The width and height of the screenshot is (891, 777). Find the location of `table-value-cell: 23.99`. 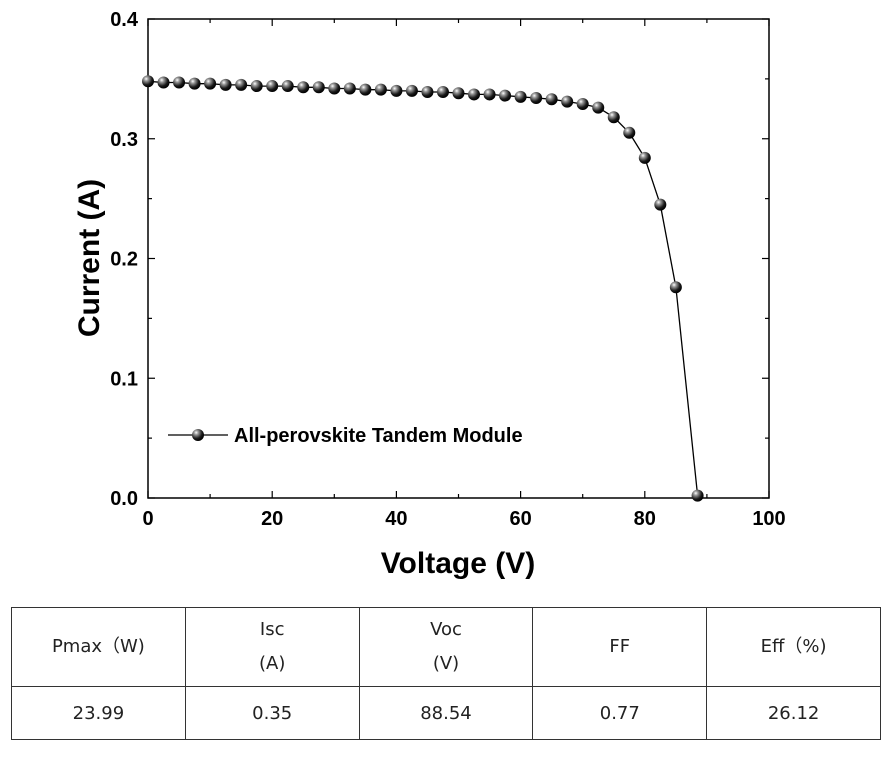

table-value-cell: 23.99 is located at coordinates (98, 713).